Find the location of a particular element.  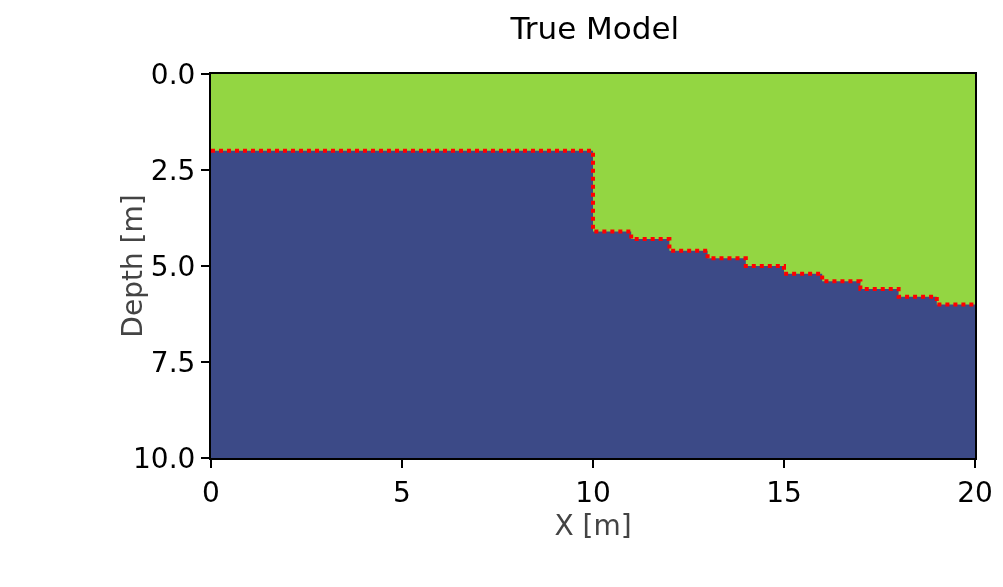

y-axis-title: Depth [m] is located at coordinates (132, 266).